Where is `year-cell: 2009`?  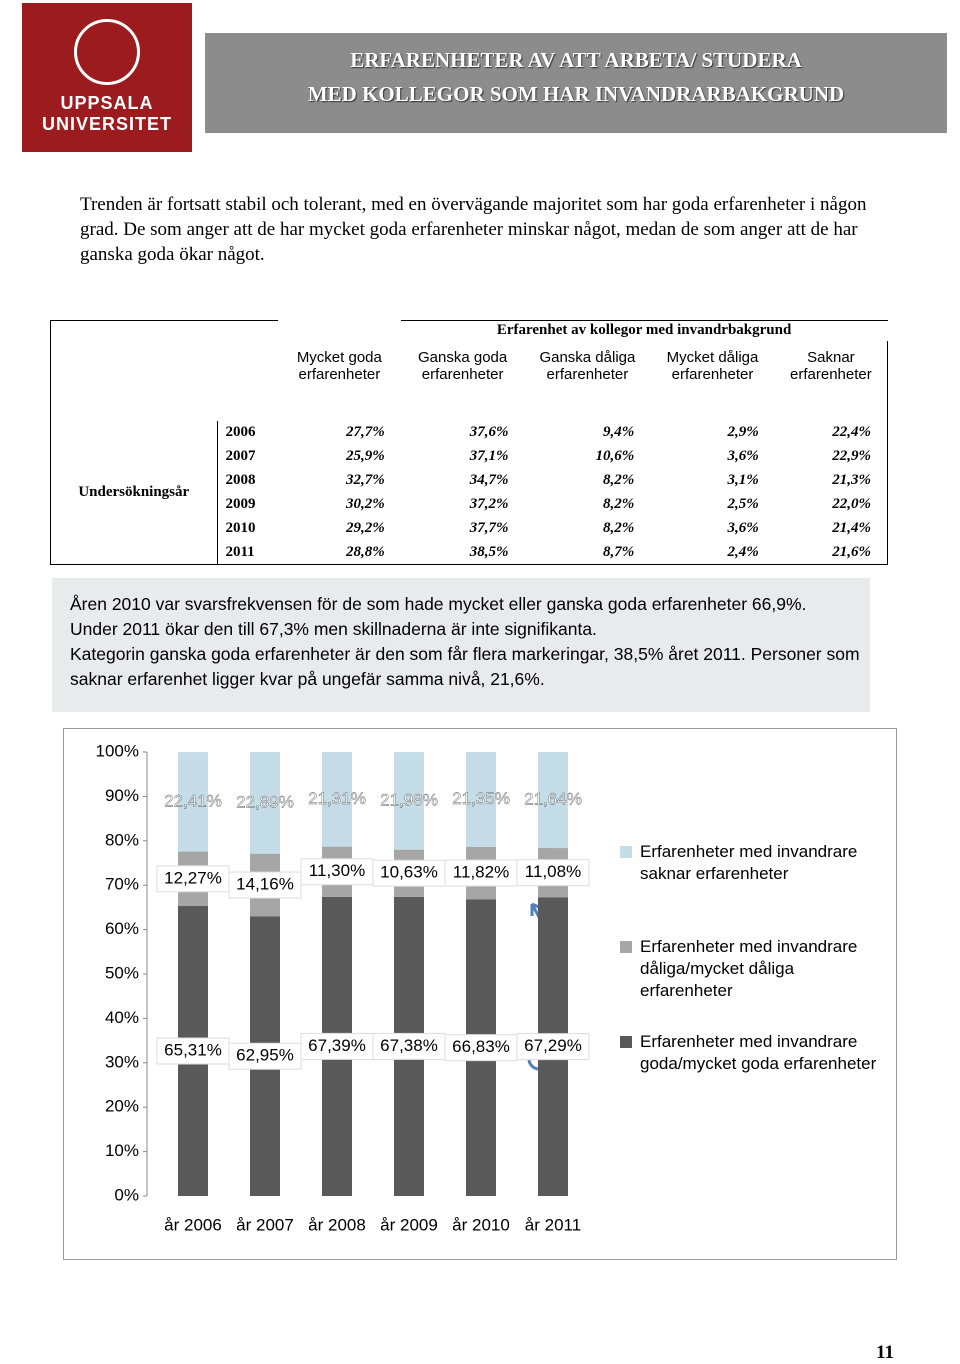
year-cell: 2009 is located at coordinates (247, 504).